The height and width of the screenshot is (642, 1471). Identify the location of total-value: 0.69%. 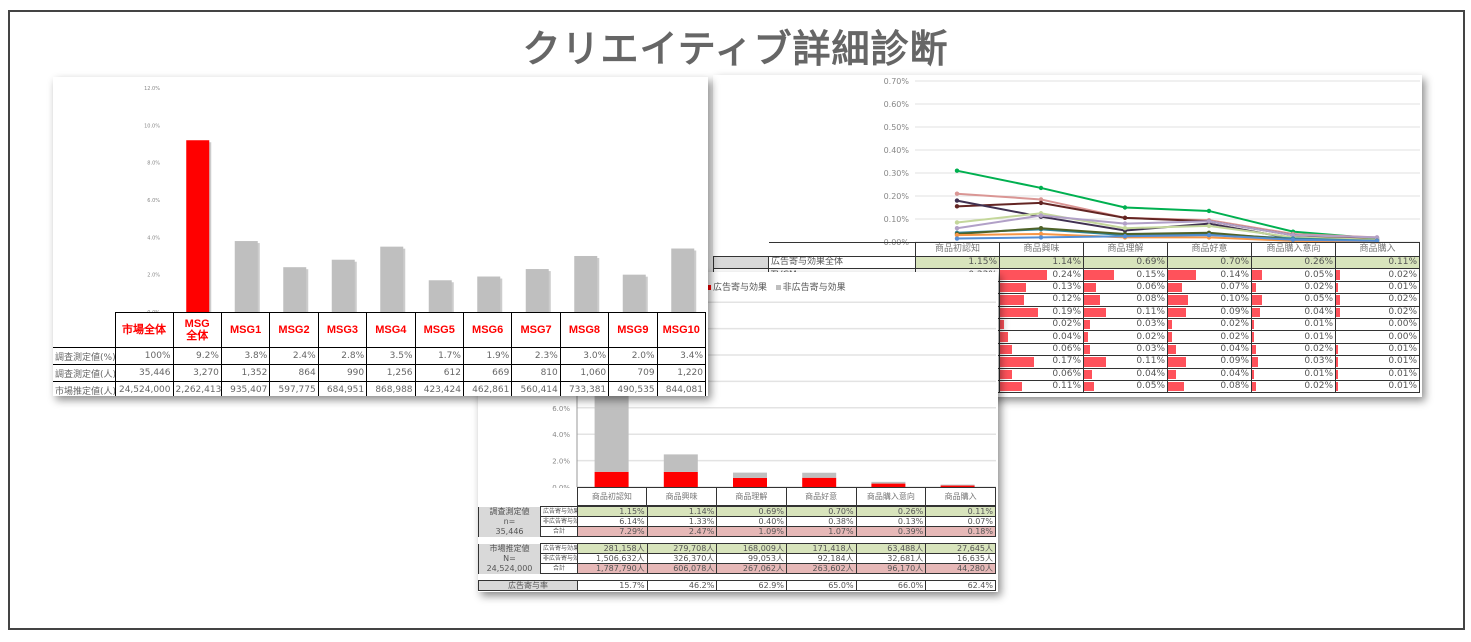
(1125, 262).